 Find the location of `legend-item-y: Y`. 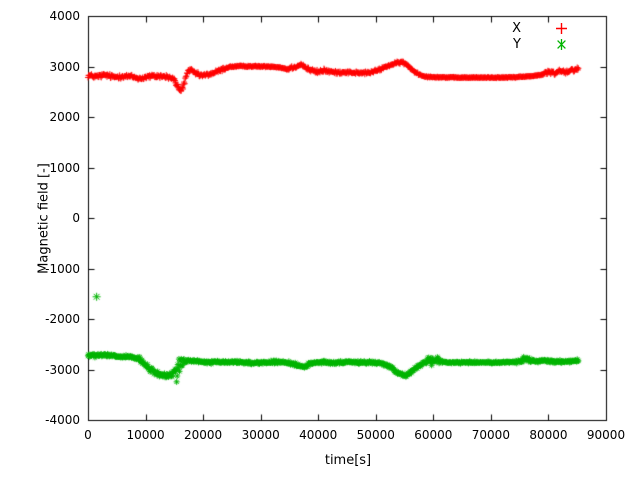

legend-item-y: Y is located at coordinates (536, 44).